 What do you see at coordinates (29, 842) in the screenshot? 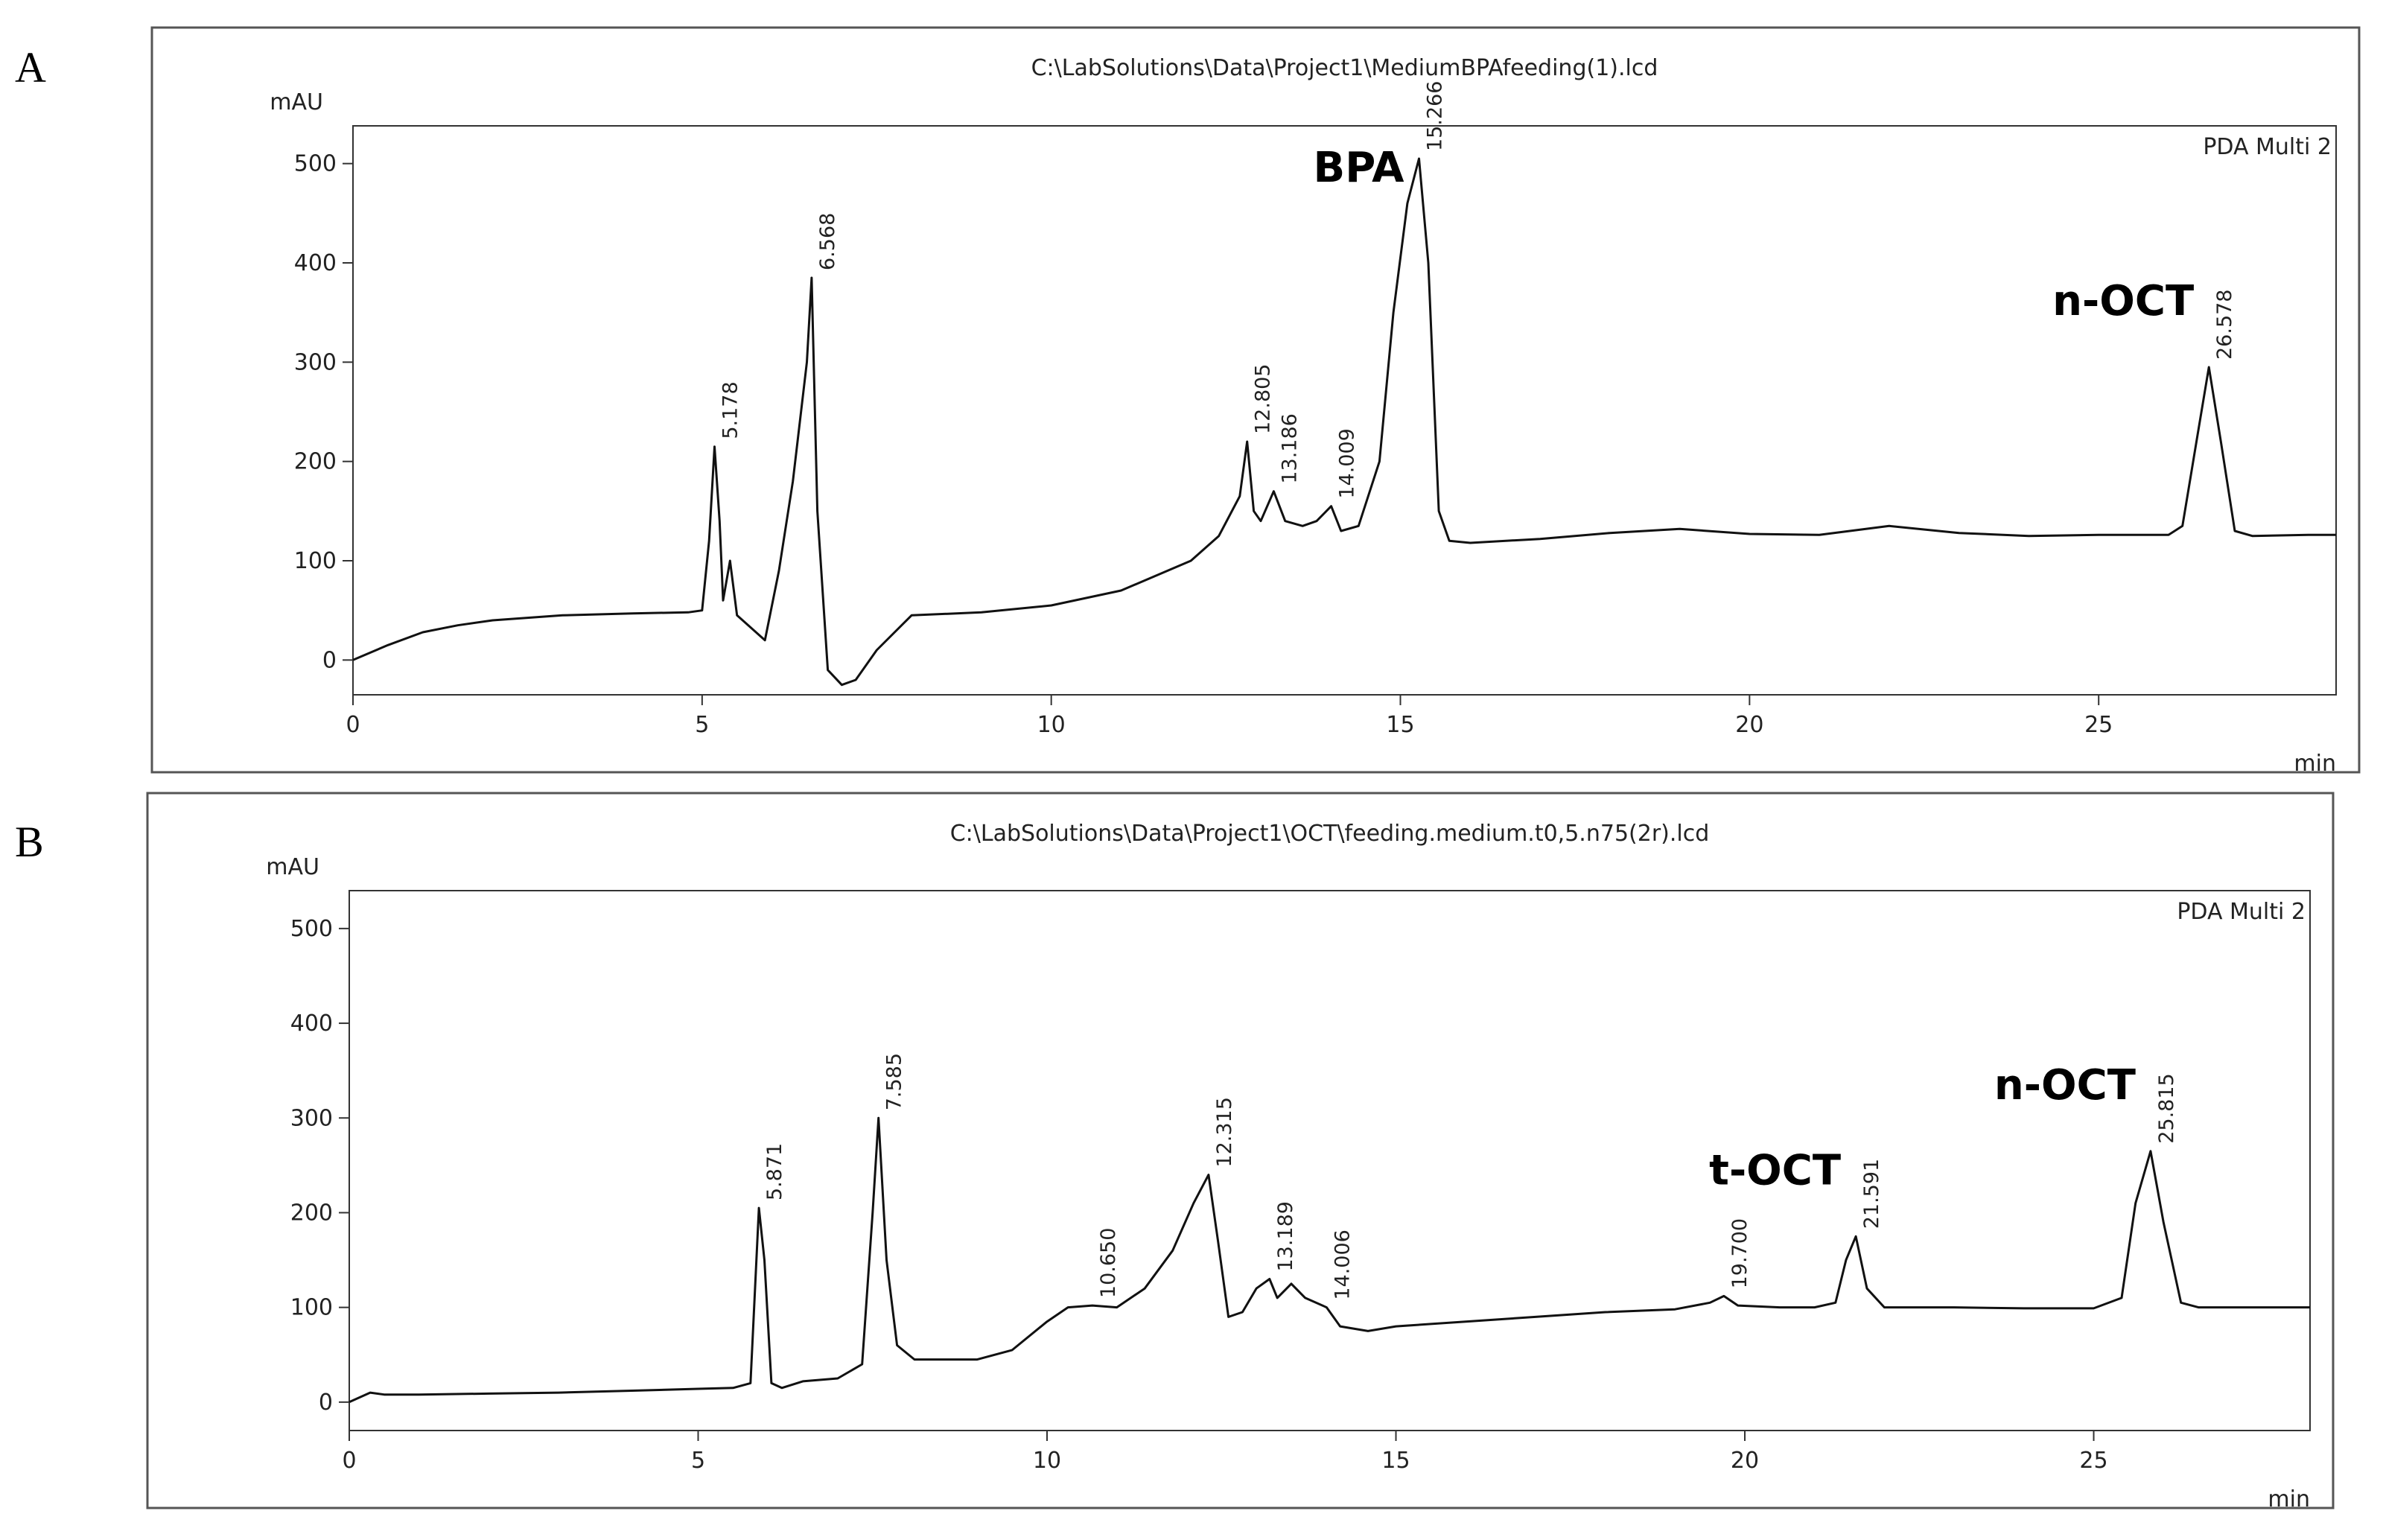
I see `panel-label: B` at bounding box center [29, 842].